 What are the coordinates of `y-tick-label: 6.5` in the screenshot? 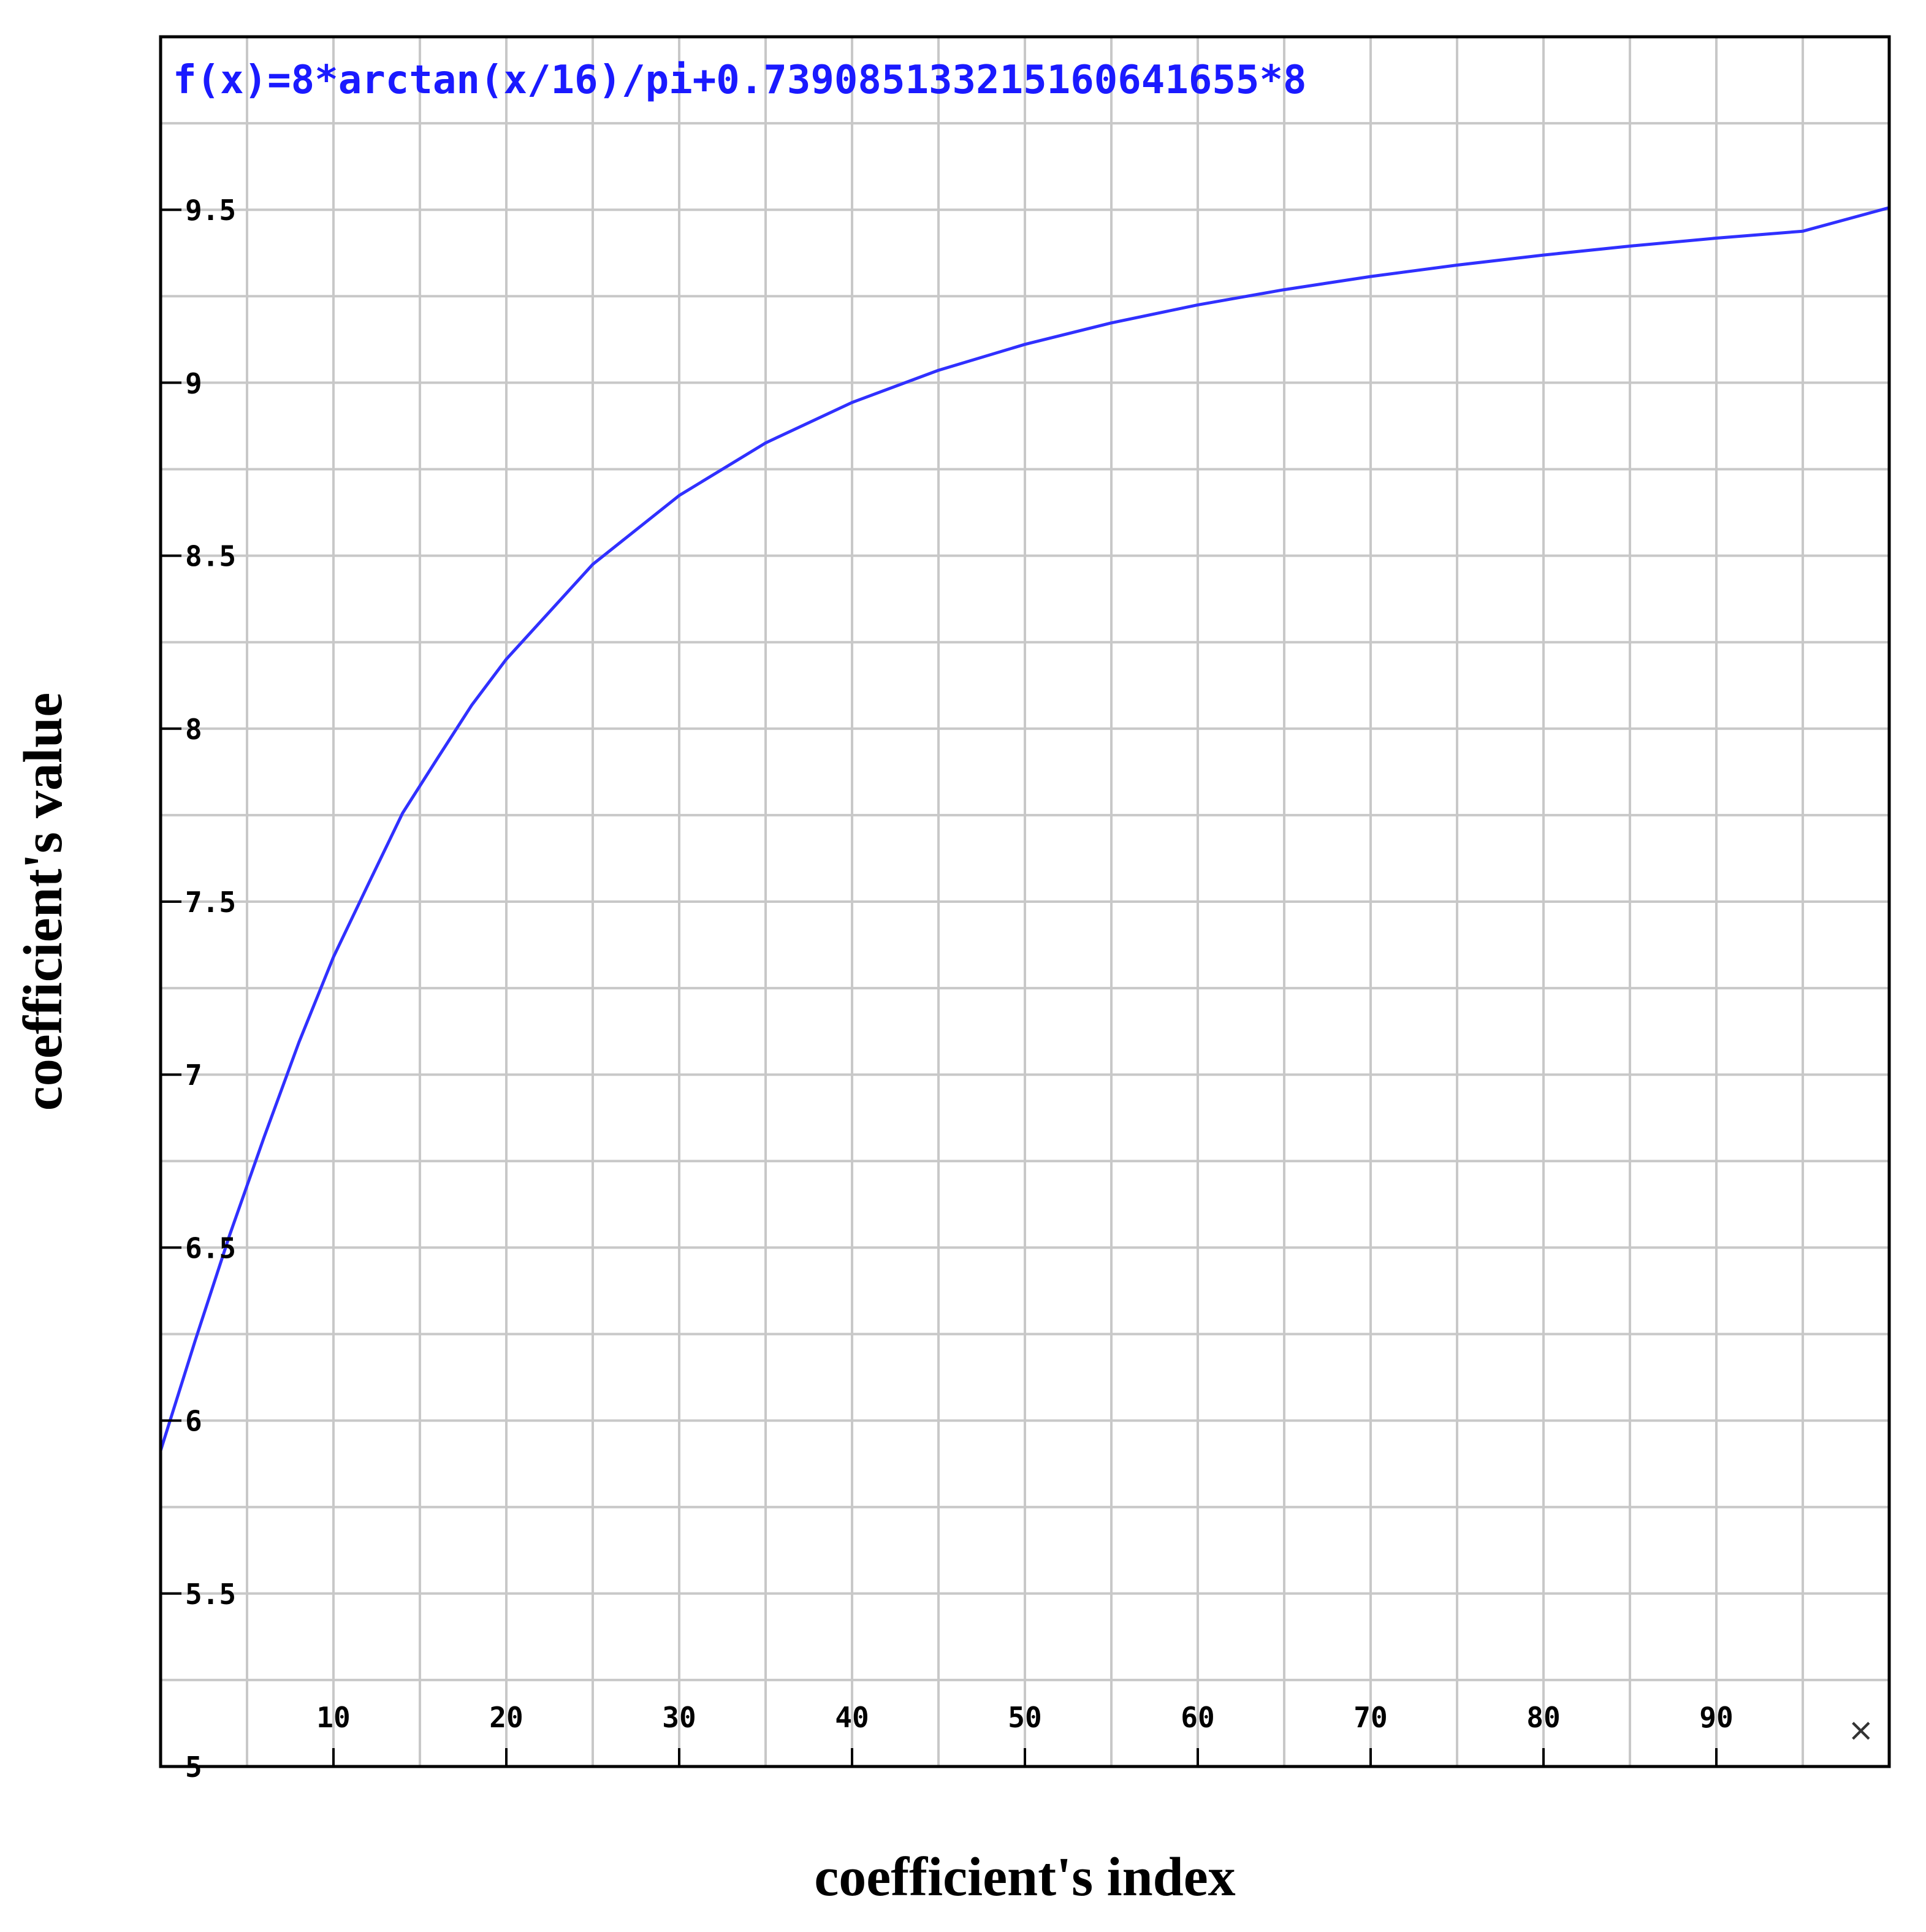 It's located at (210, 1248).